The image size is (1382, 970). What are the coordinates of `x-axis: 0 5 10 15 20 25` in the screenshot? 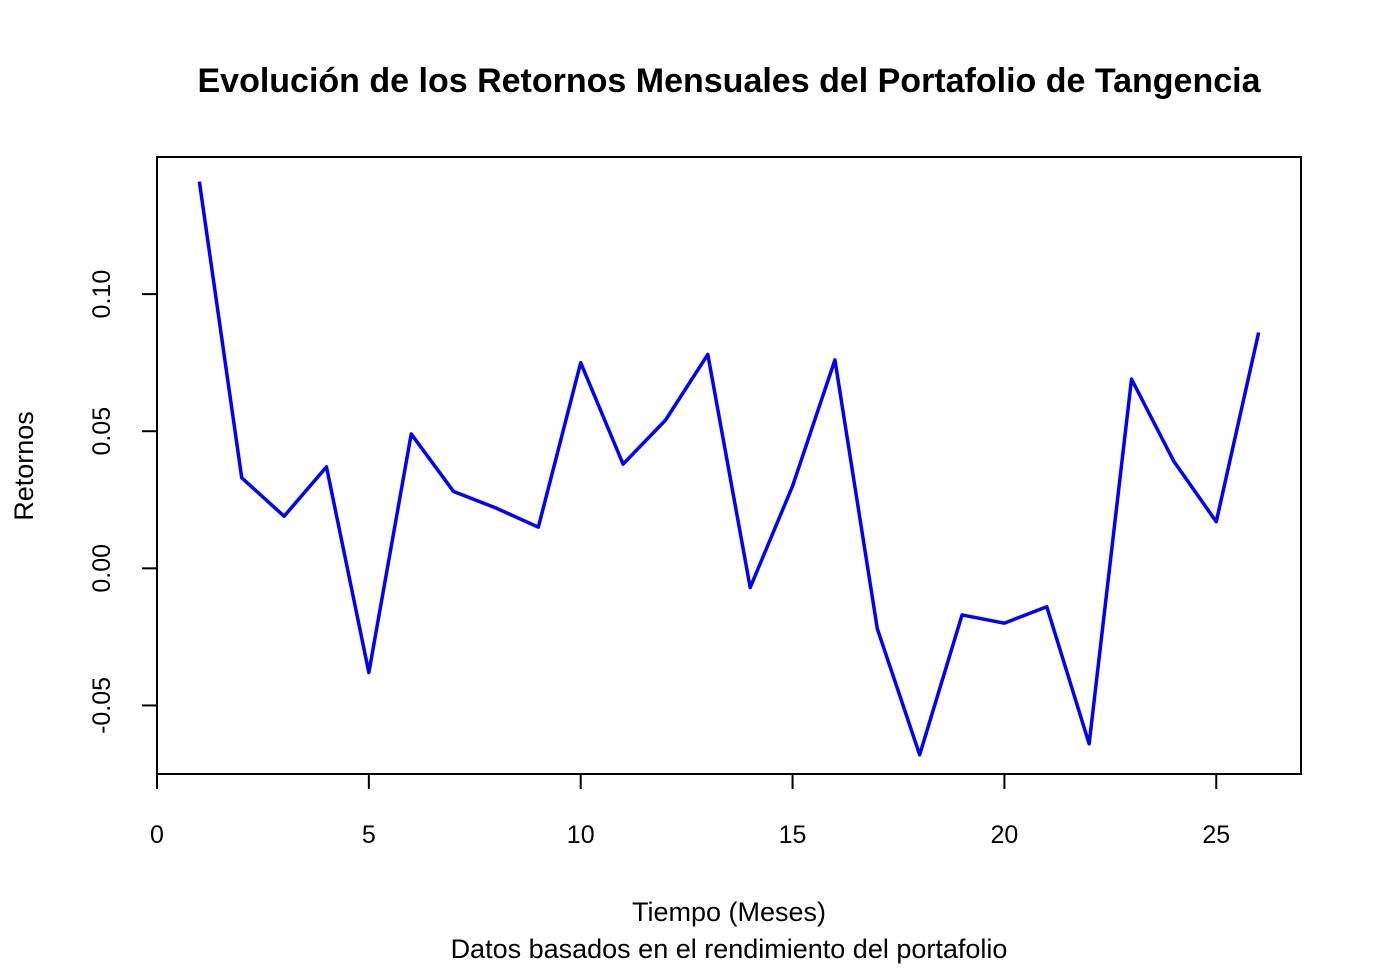 It's located at (690, 811).